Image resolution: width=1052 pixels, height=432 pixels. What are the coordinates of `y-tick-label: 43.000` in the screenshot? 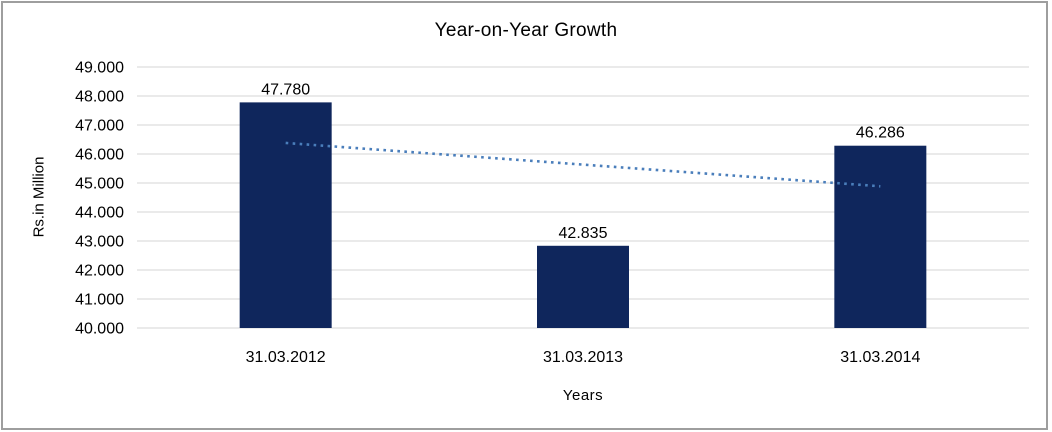 It's located at (99, 242).